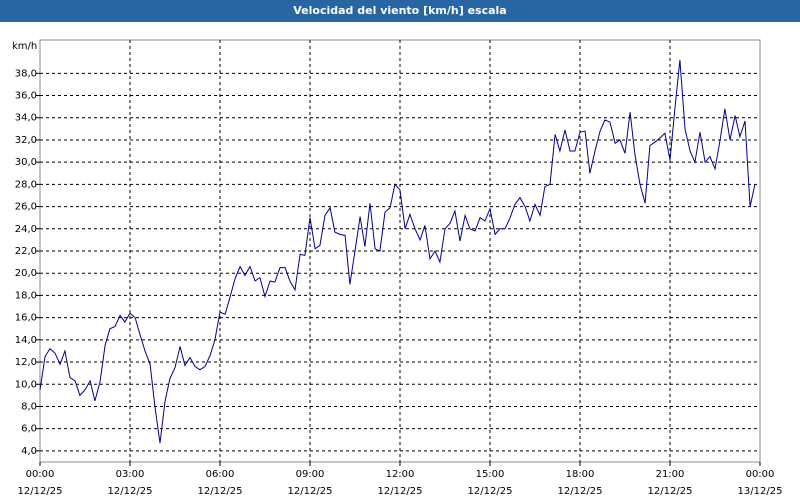  I want to click on y-tick-label: 20,0, so click(26, 273).